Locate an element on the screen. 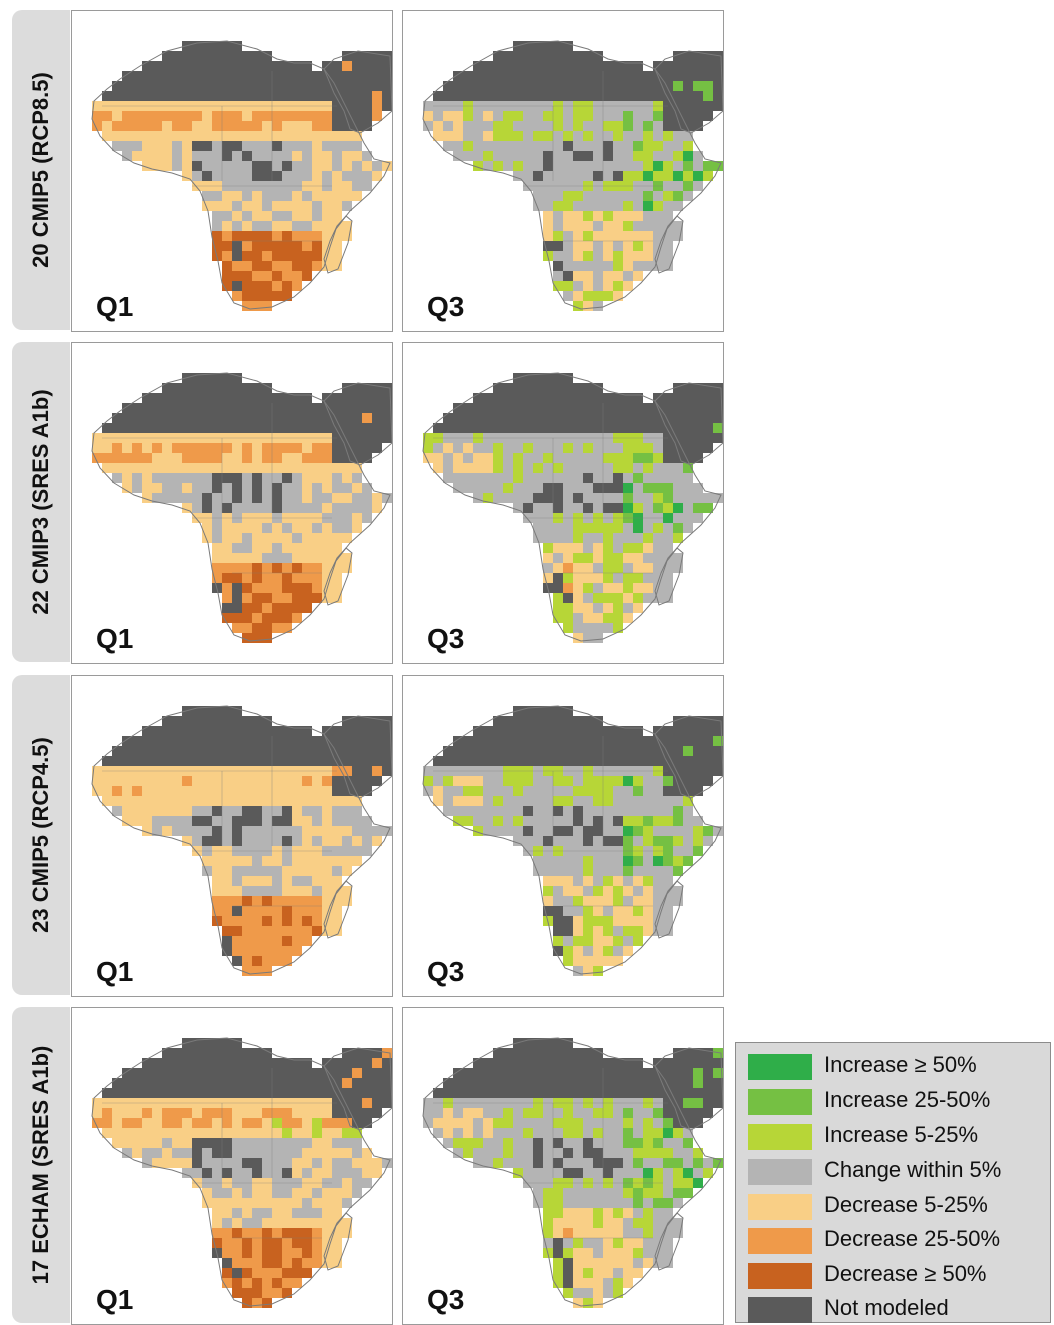 This screenshot has width=1054, height=1325. legend-item-decrease-50: Decrease ≥ 50% is located at coordinates (898, 1275).